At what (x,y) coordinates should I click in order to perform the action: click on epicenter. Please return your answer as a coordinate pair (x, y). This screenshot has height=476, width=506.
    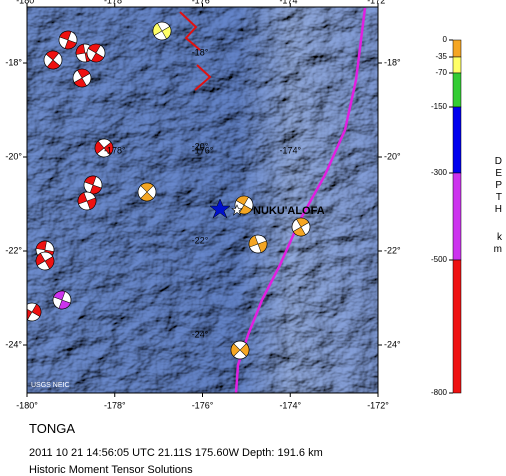
    Looking at the image, I should click on (220, 208).